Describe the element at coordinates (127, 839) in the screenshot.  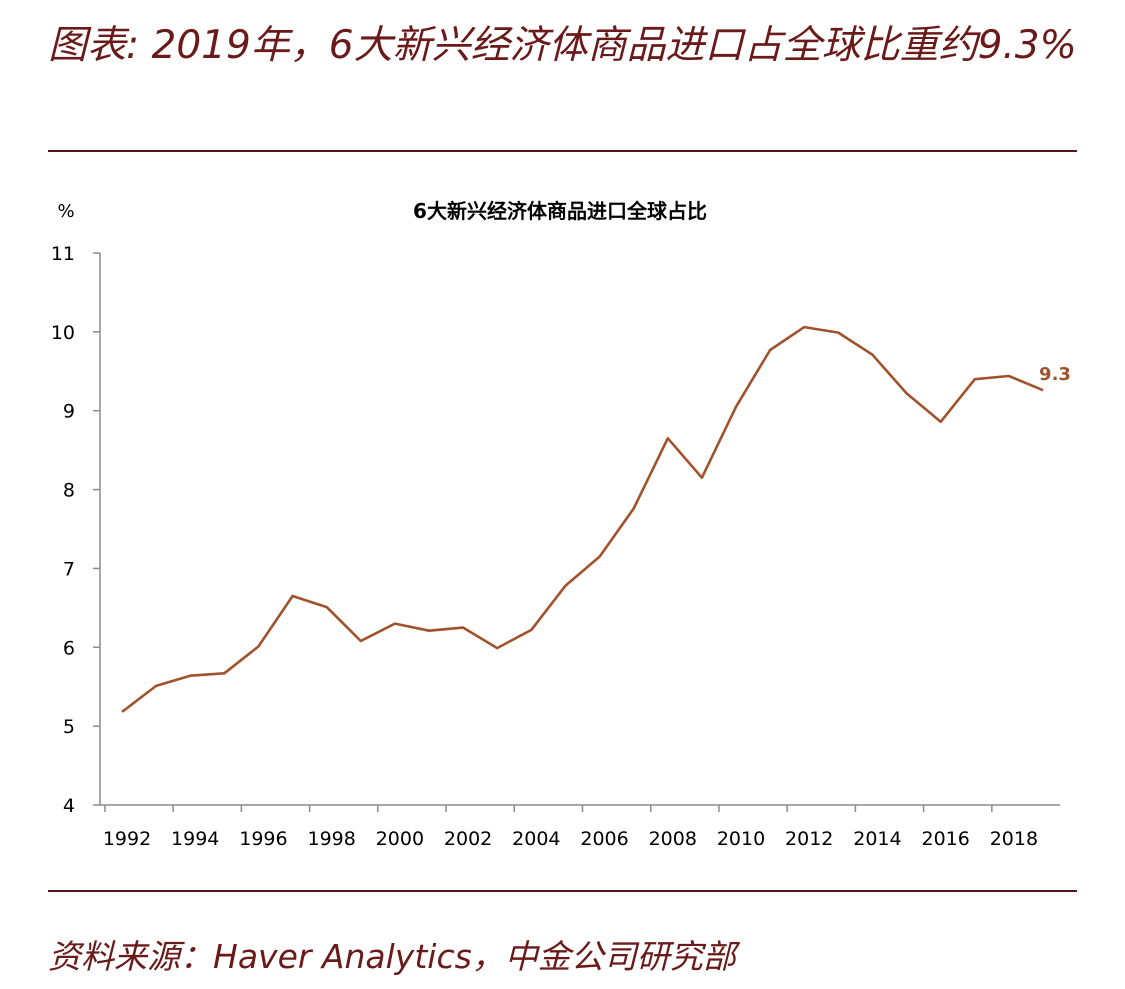
I see `x-tick-label: 1992` at that location.